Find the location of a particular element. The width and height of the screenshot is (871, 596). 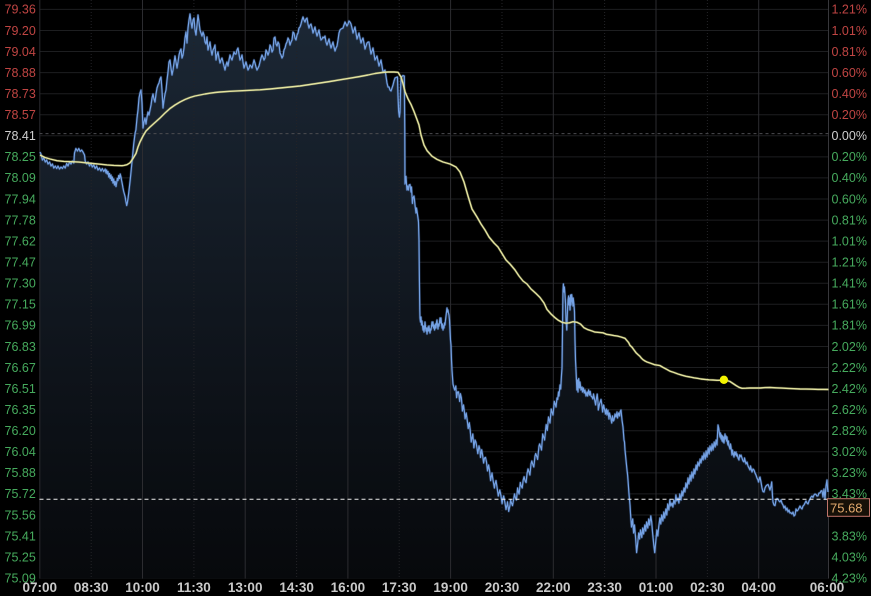

svg-text: 78.41 is located at coordinates (20, 136).